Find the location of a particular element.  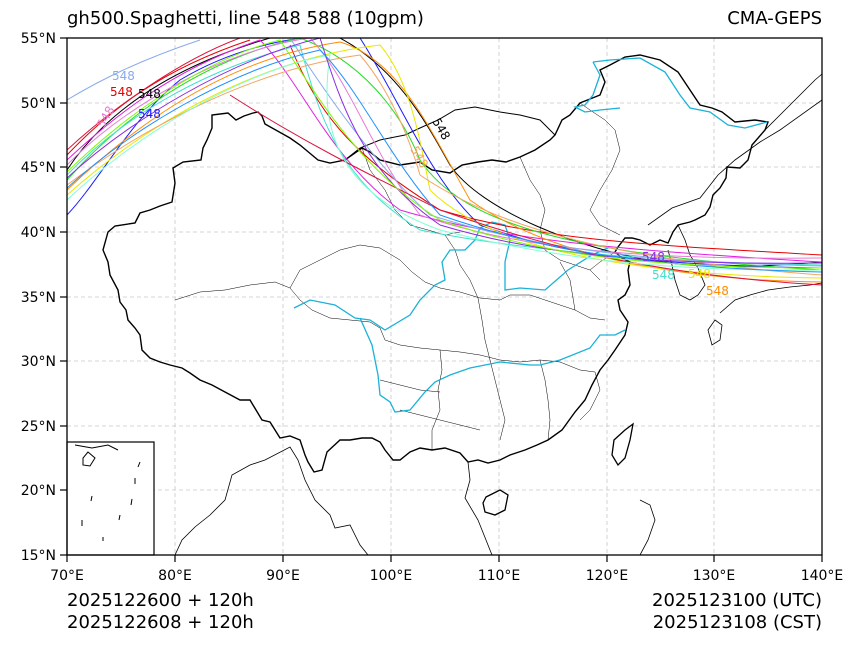

chart-title: gh500.Spaghetti, line 548 588 (10gpm) is located at coordinates (245, 18).